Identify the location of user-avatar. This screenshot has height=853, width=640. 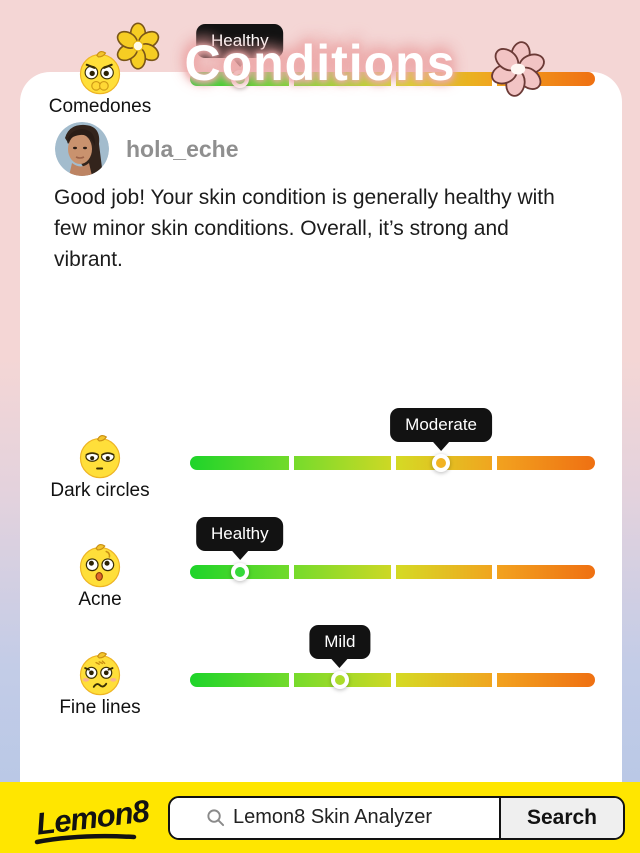
(82, 149).